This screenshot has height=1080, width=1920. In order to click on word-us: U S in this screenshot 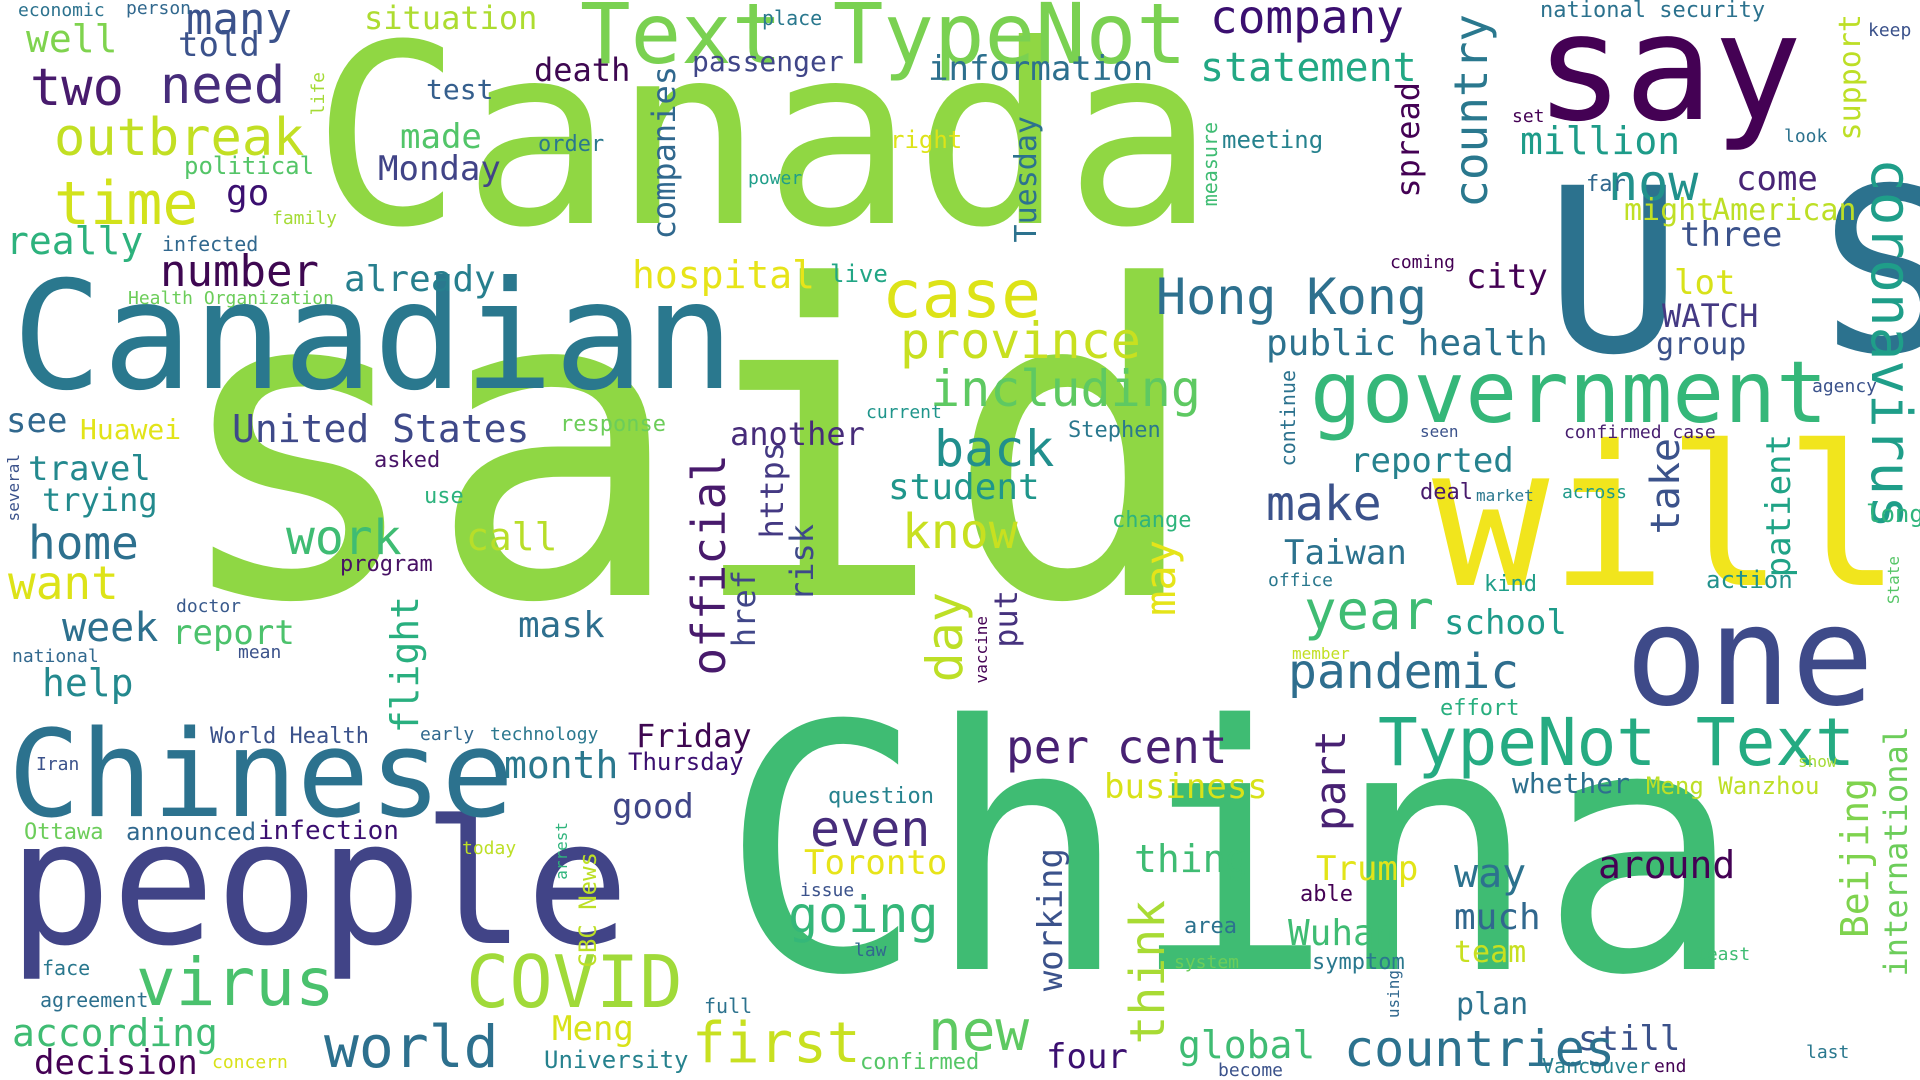, I will do `click(1732, 272)`.